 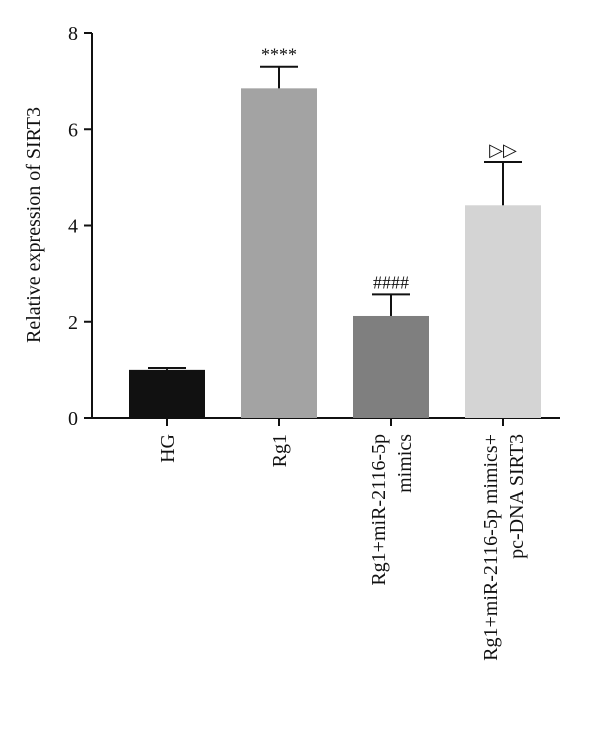 I want to click on category-label-line: Rg1, so click(x=280, y=450).